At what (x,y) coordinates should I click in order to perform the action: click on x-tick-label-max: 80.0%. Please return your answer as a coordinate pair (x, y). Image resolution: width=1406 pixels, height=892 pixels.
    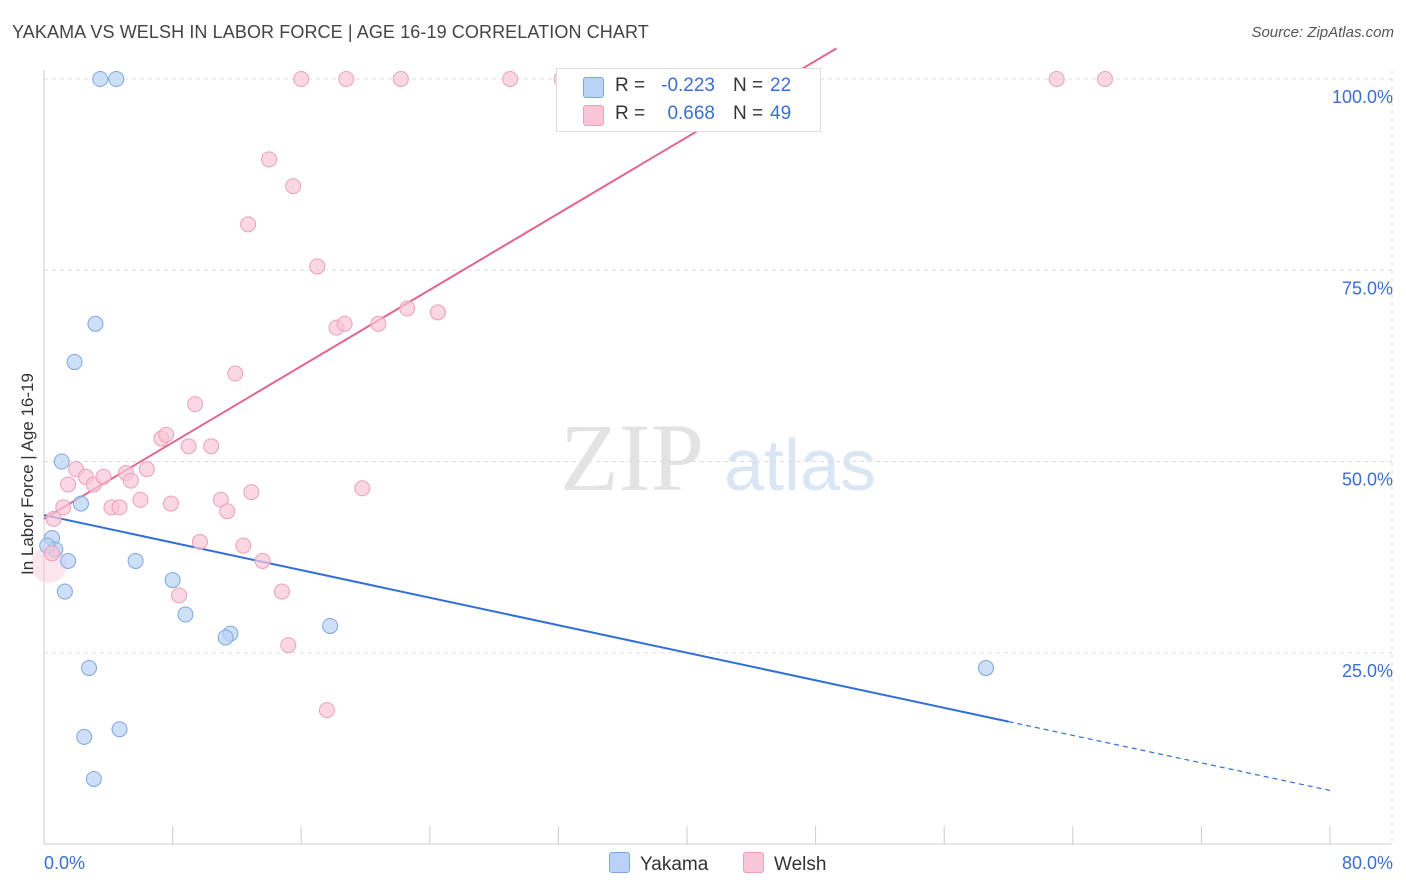
    Looking at the image, I should click on (1367, 863).